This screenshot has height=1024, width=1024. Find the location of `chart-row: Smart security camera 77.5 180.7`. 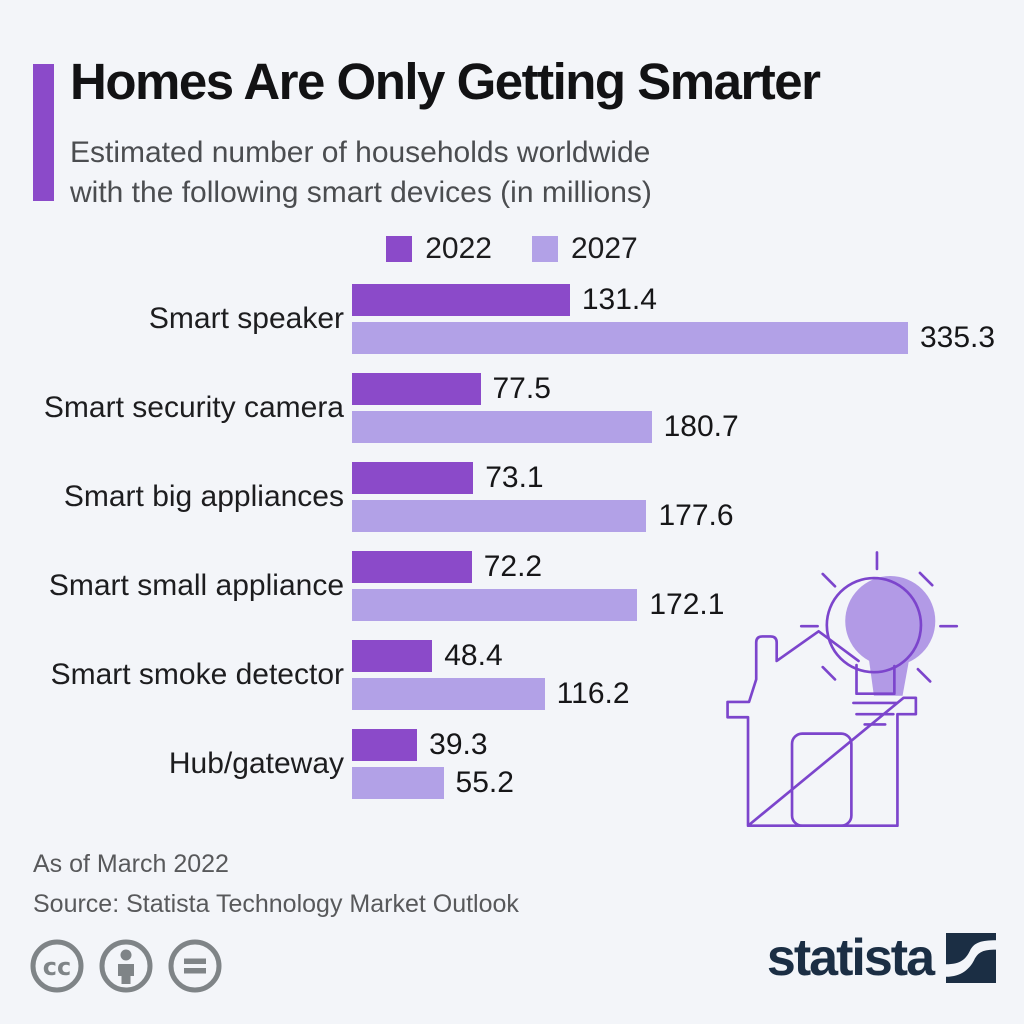

chart-row: Smart security camera 77.5 180.7 is located at coordinates (512, 407).